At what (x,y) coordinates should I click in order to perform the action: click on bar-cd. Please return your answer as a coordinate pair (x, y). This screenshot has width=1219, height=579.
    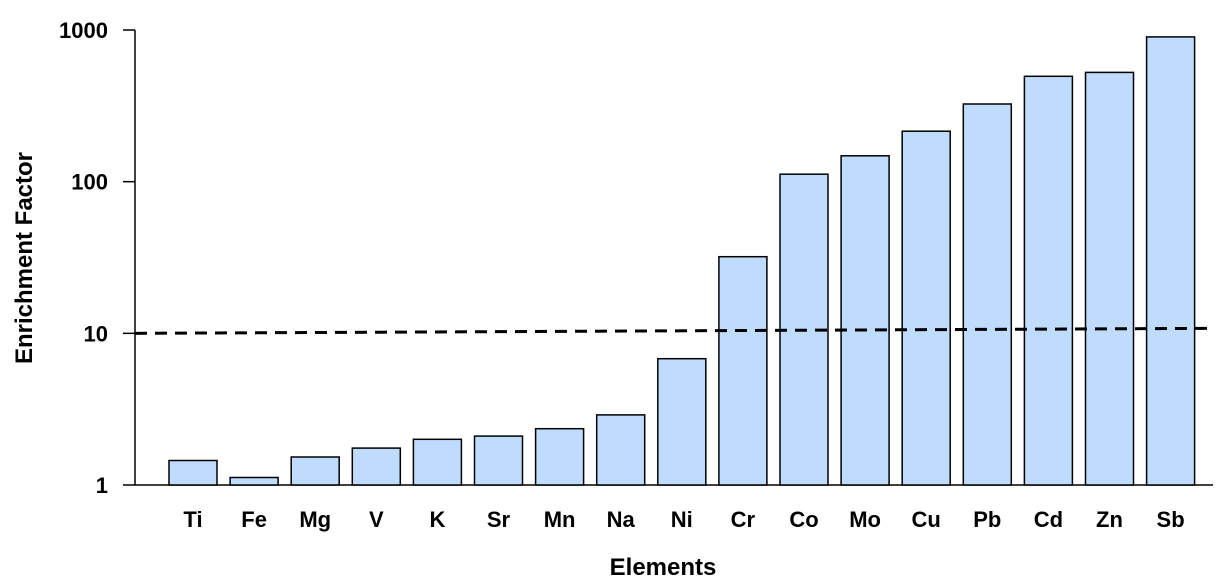
    Looking at the image, I should click on (1048, 280).